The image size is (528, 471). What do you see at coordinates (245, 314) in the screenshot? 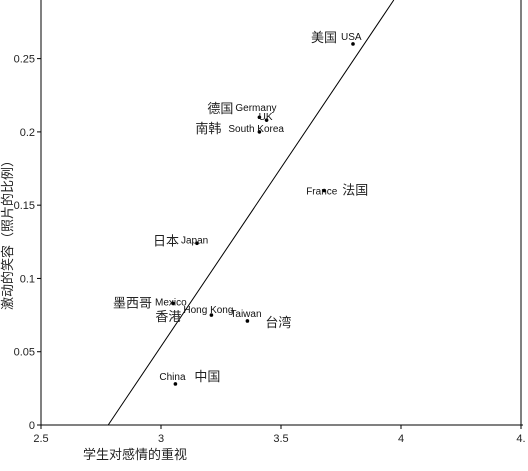
I see `point-label-en: Taiwan` at bounding box center [245, 314].